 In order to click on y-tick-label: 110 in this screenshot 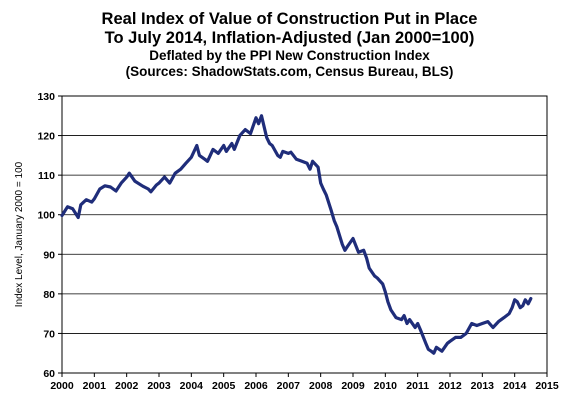, I will do `click(46, 176)`.